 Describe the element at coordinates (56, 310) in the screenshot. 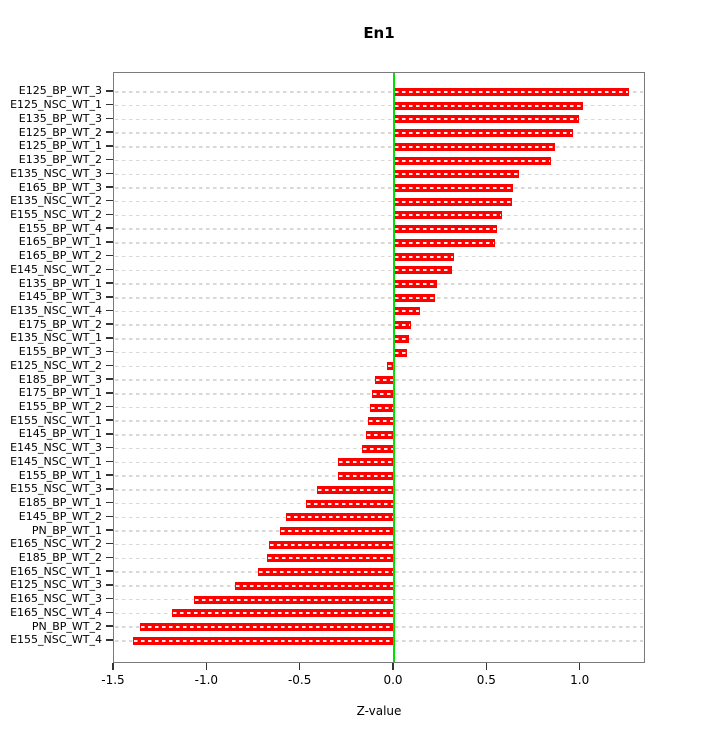

I see `y-axis-label: E135_NSC_WT_4` at that location.